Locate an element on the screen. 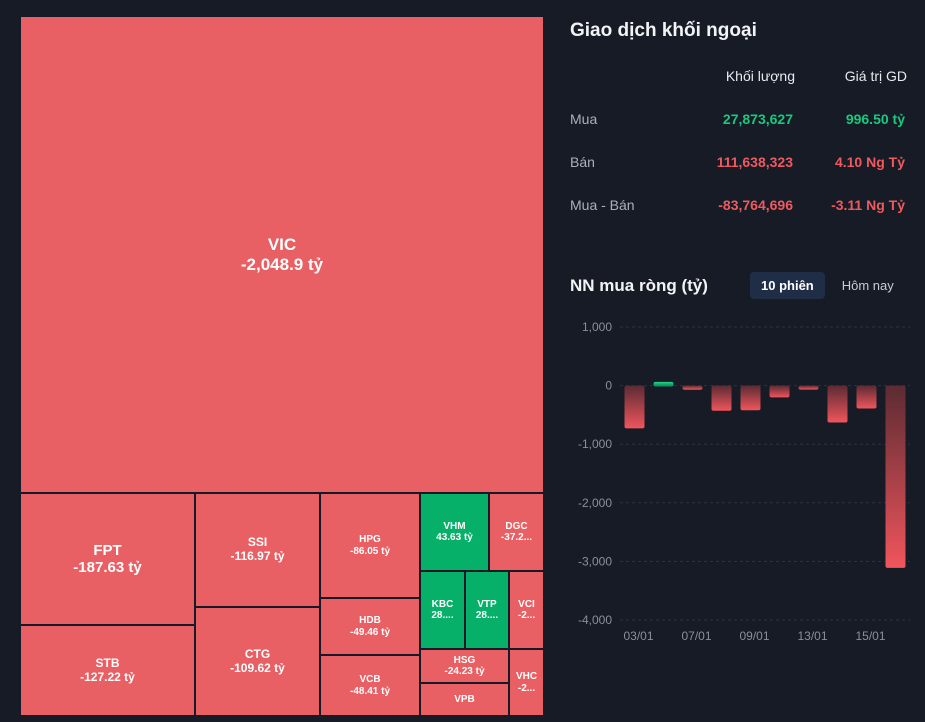  treemap-tile-stb: STB -127.22 tỷ is located at coordinates (107, 670).